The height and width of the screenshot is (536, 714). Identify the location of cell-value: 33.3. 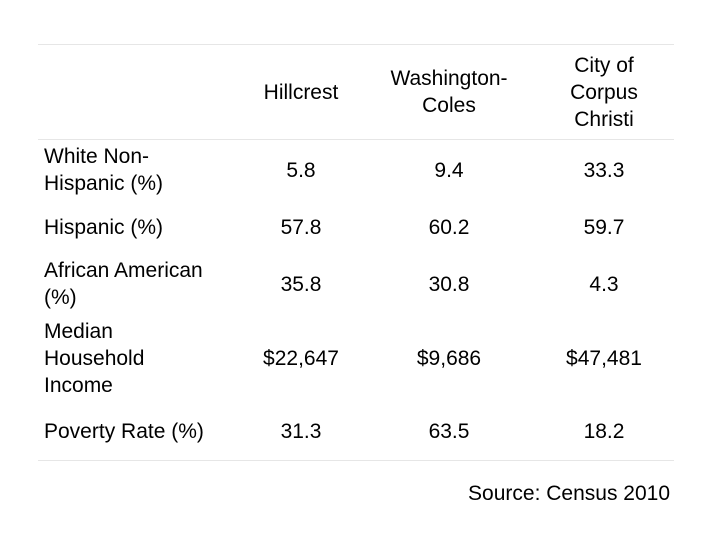
(604, 170).